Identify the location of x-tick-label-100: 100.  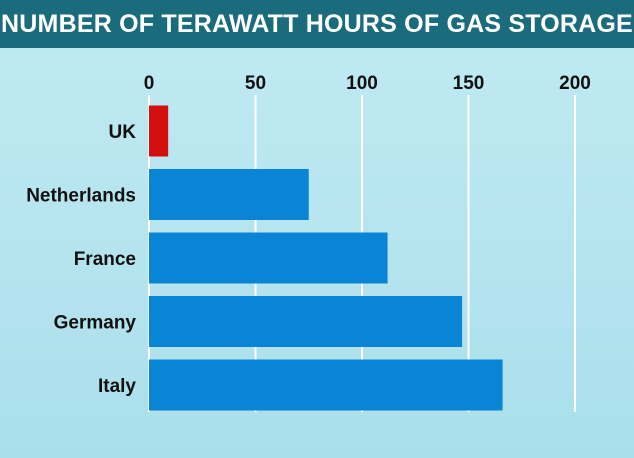
(362, 83).